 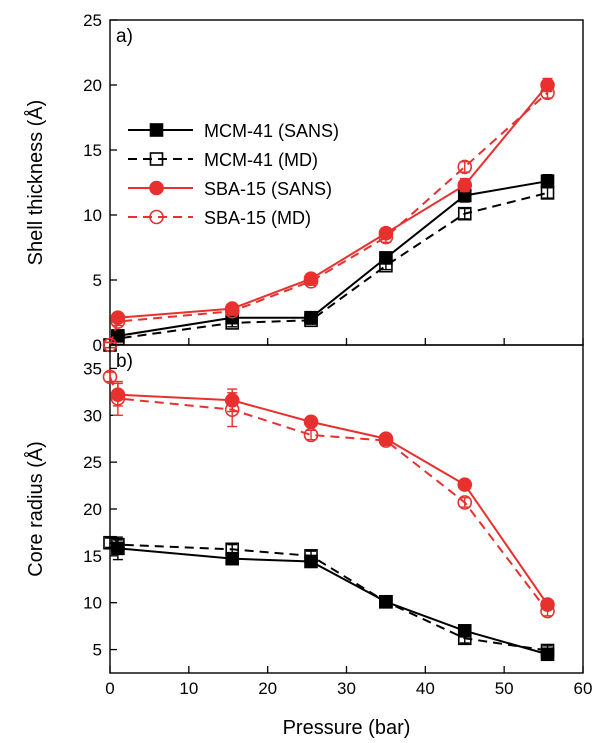 I want to click on x-tick-label: 60, so click(x=583, y=688).